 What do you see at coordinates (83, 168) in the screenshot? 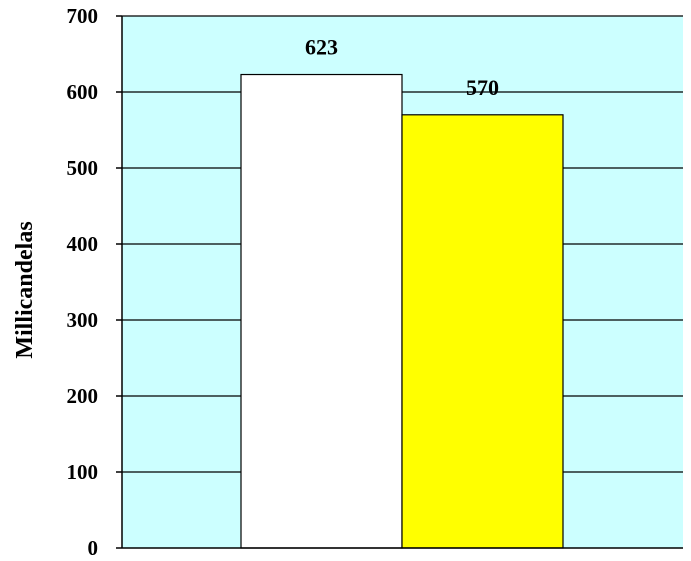
I see `y-tick-label: 500` at bounding box center [83, 168].